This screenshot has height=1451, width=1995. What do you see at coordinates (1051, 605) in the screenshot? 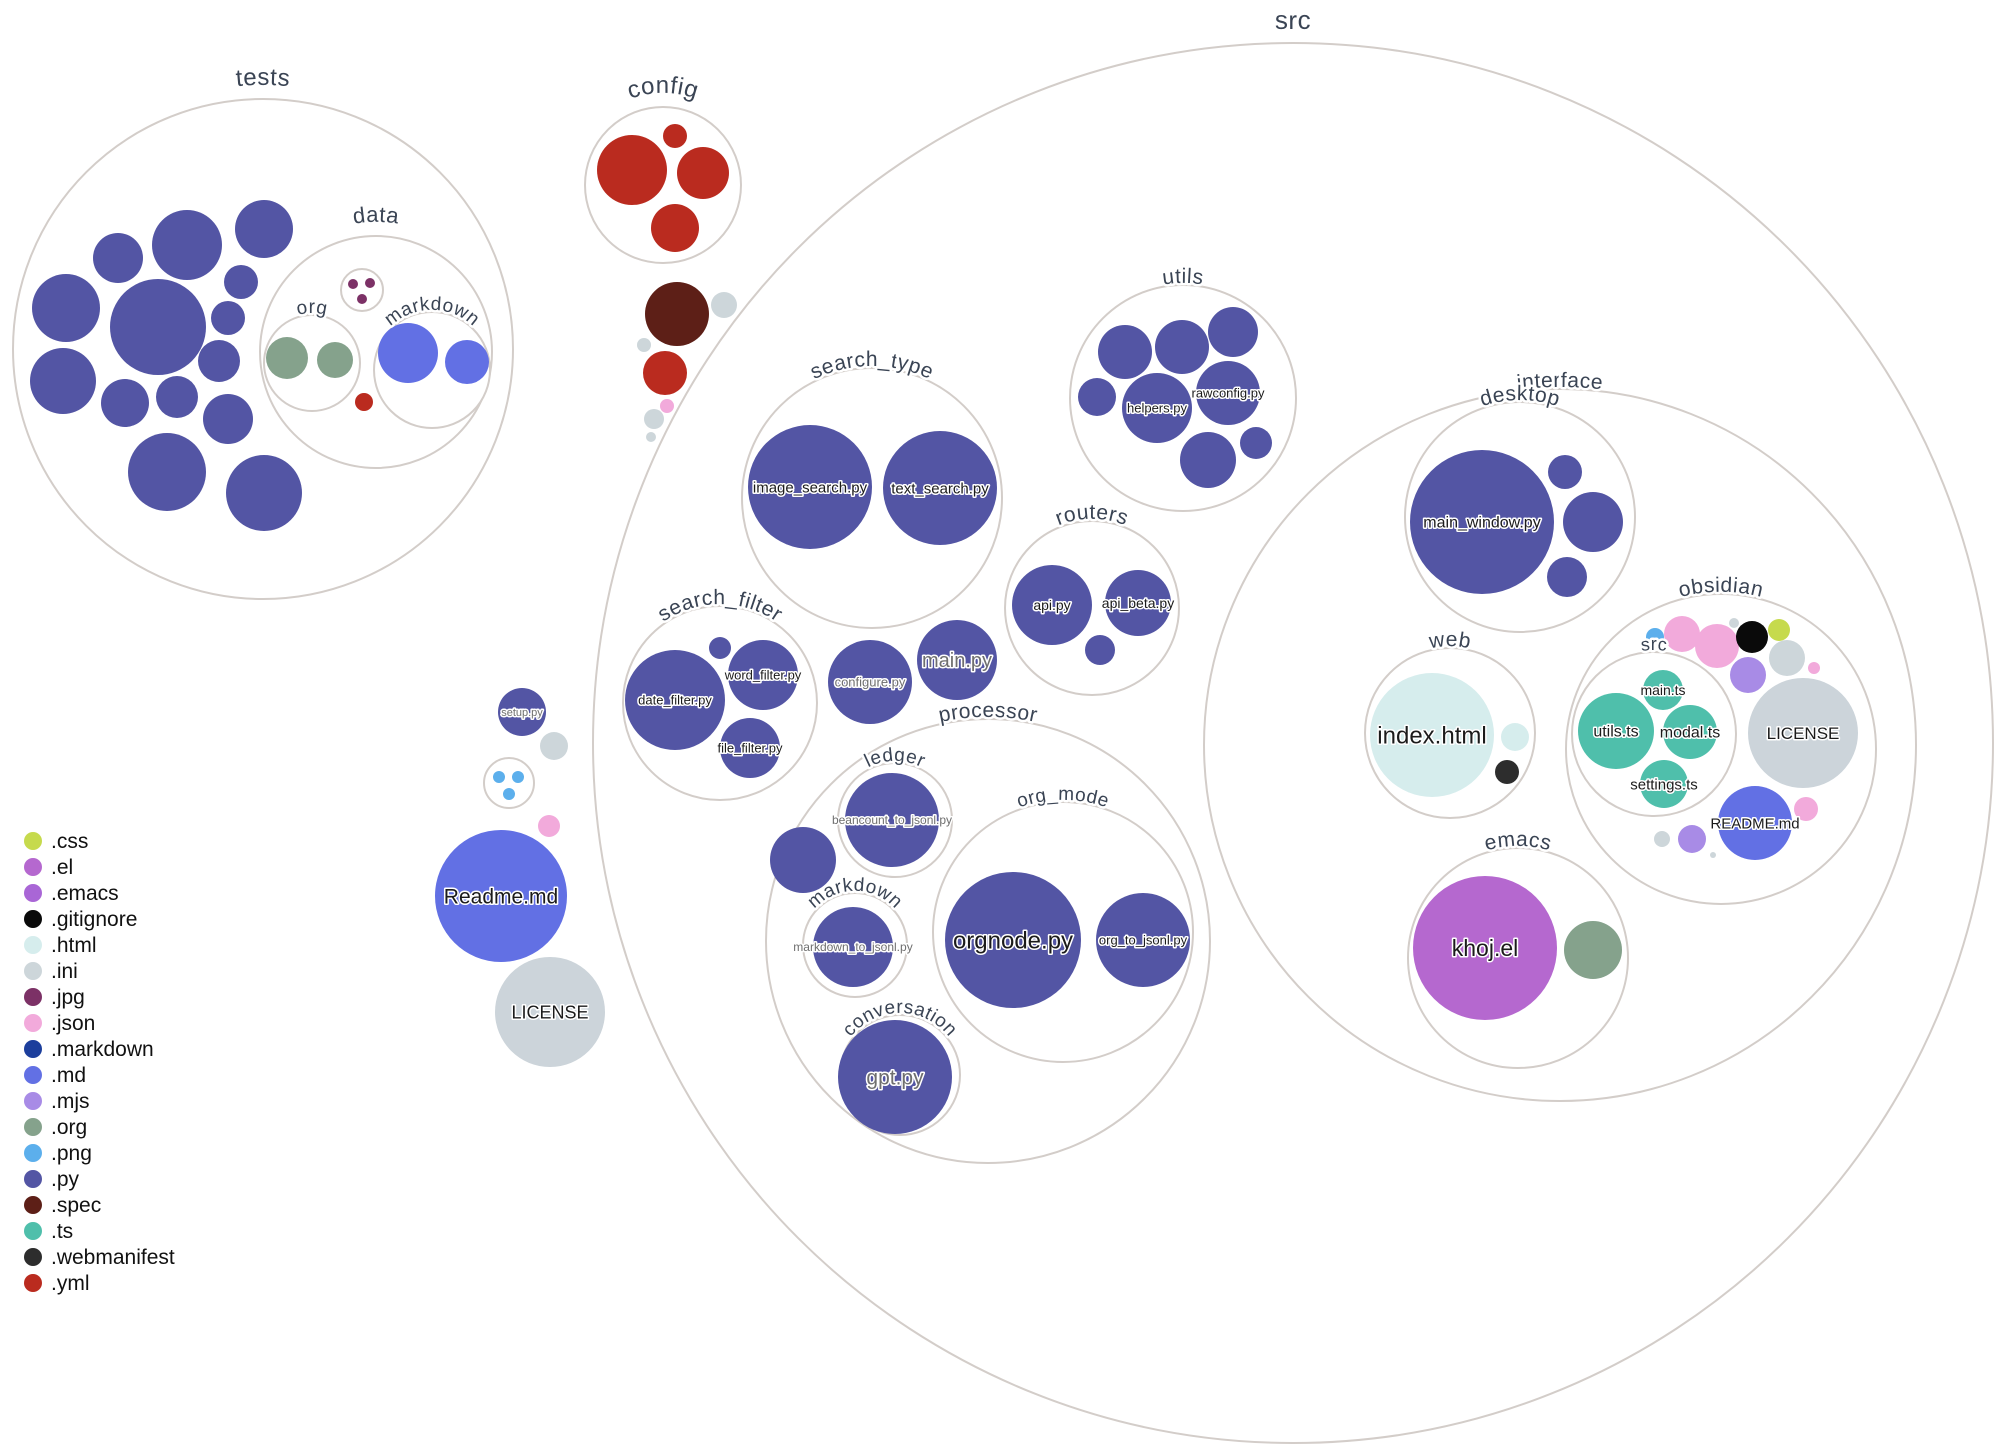
I see `file-label-api.py: api.py` at bounding box center [1051, 605].